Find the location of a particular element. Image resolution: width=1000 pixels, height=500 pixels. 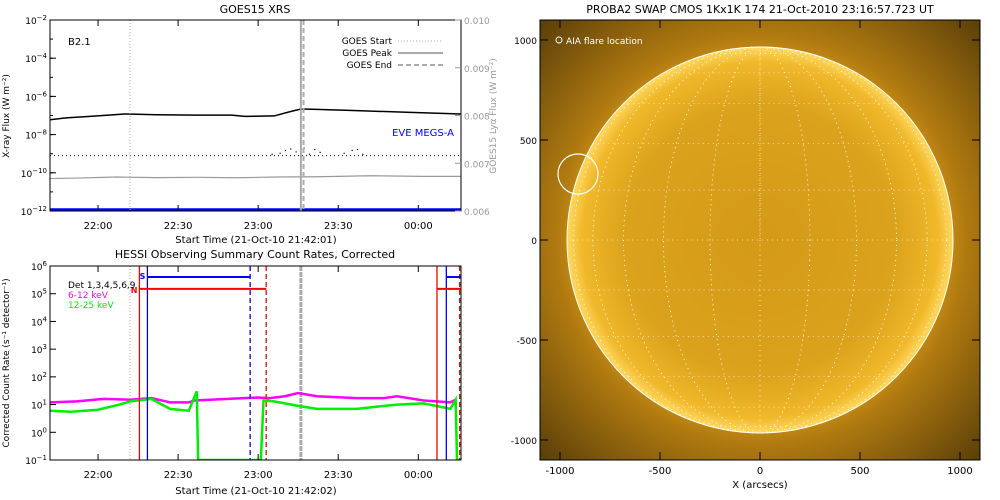

swap-y-tick-label: 1000 is located at coordinates (525, 42).